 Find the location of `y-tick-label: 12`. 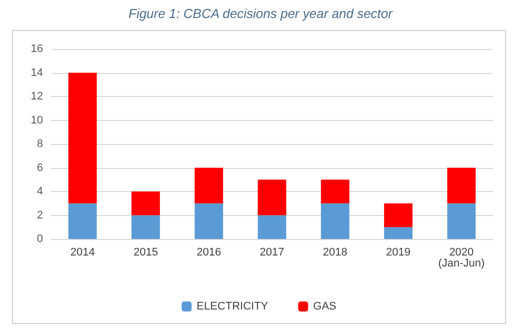

y-tick-label: 12 is located at coordinates (36, 96).